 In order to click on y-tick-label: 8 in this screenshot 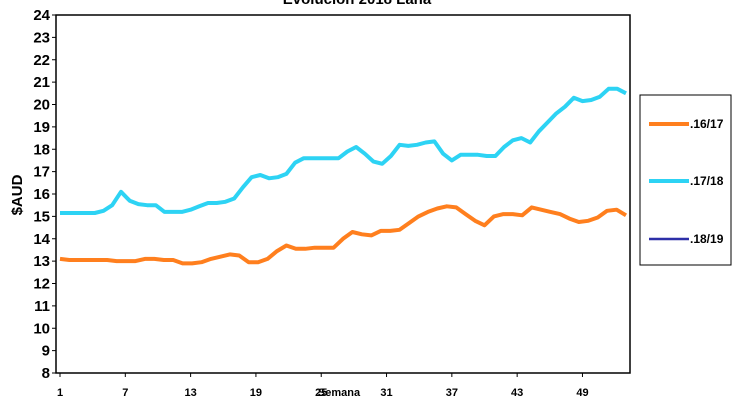, I will do `click(46, 373)`.